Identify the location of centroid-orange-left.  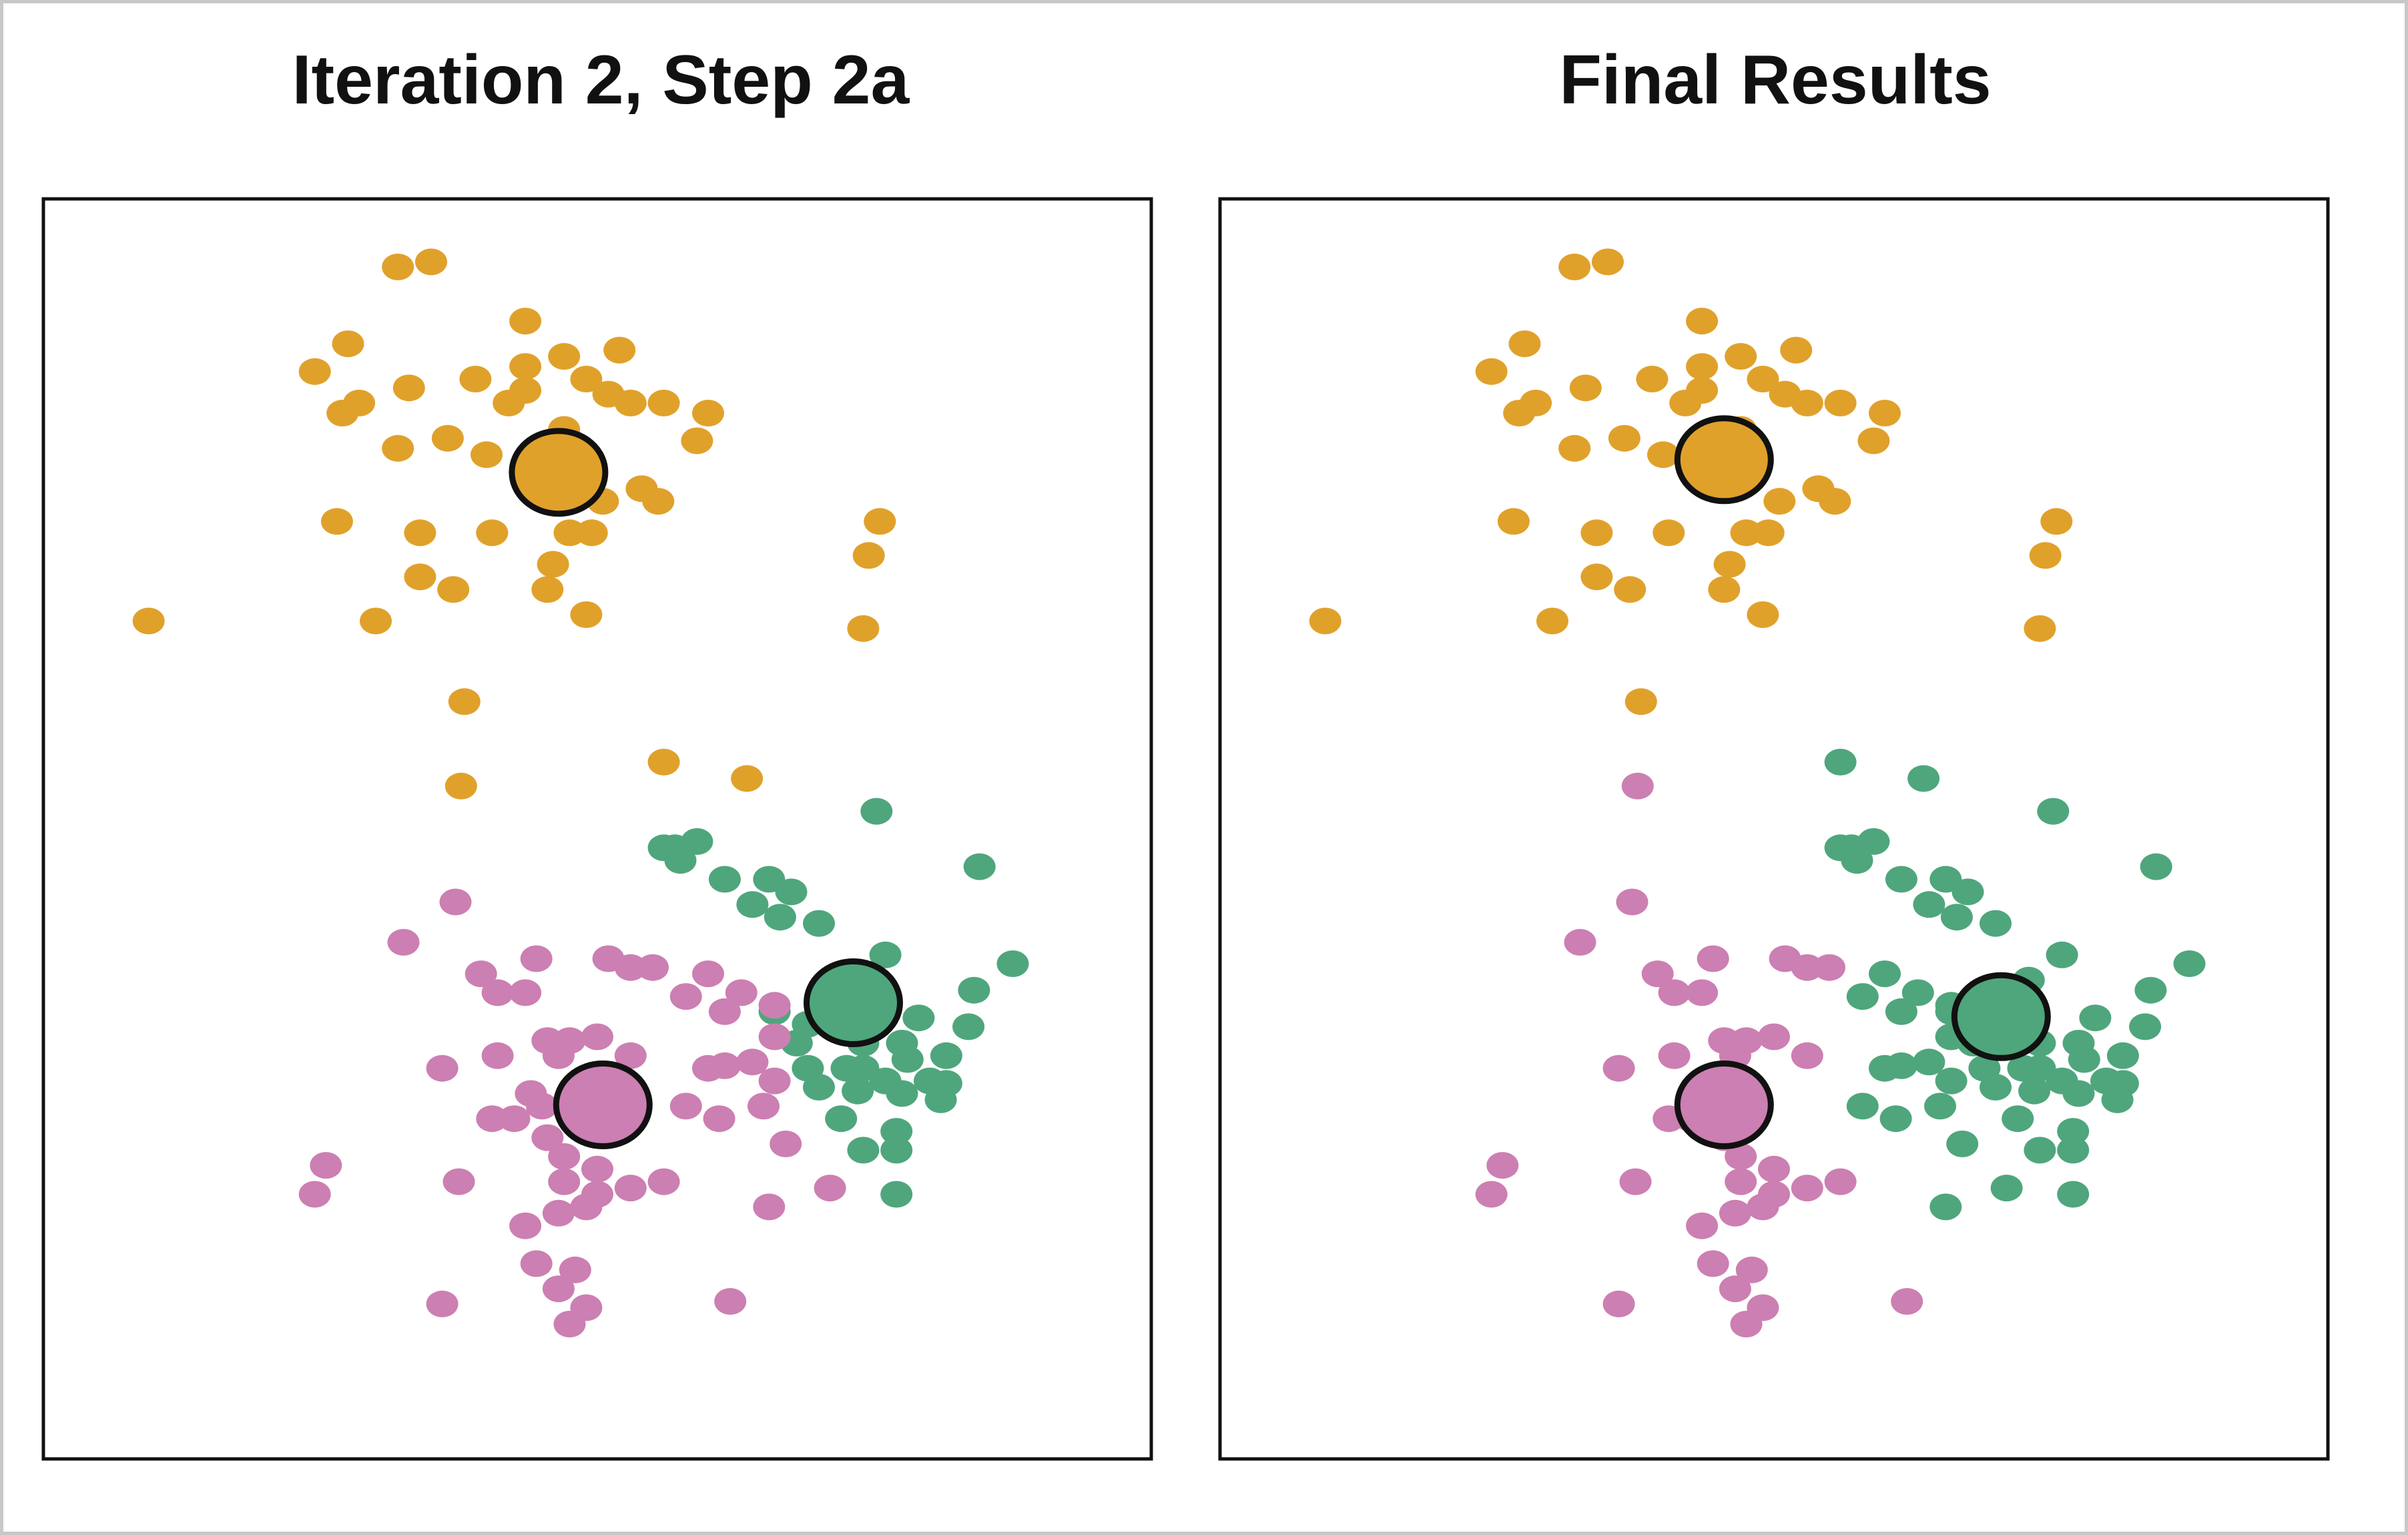
(559, 472).